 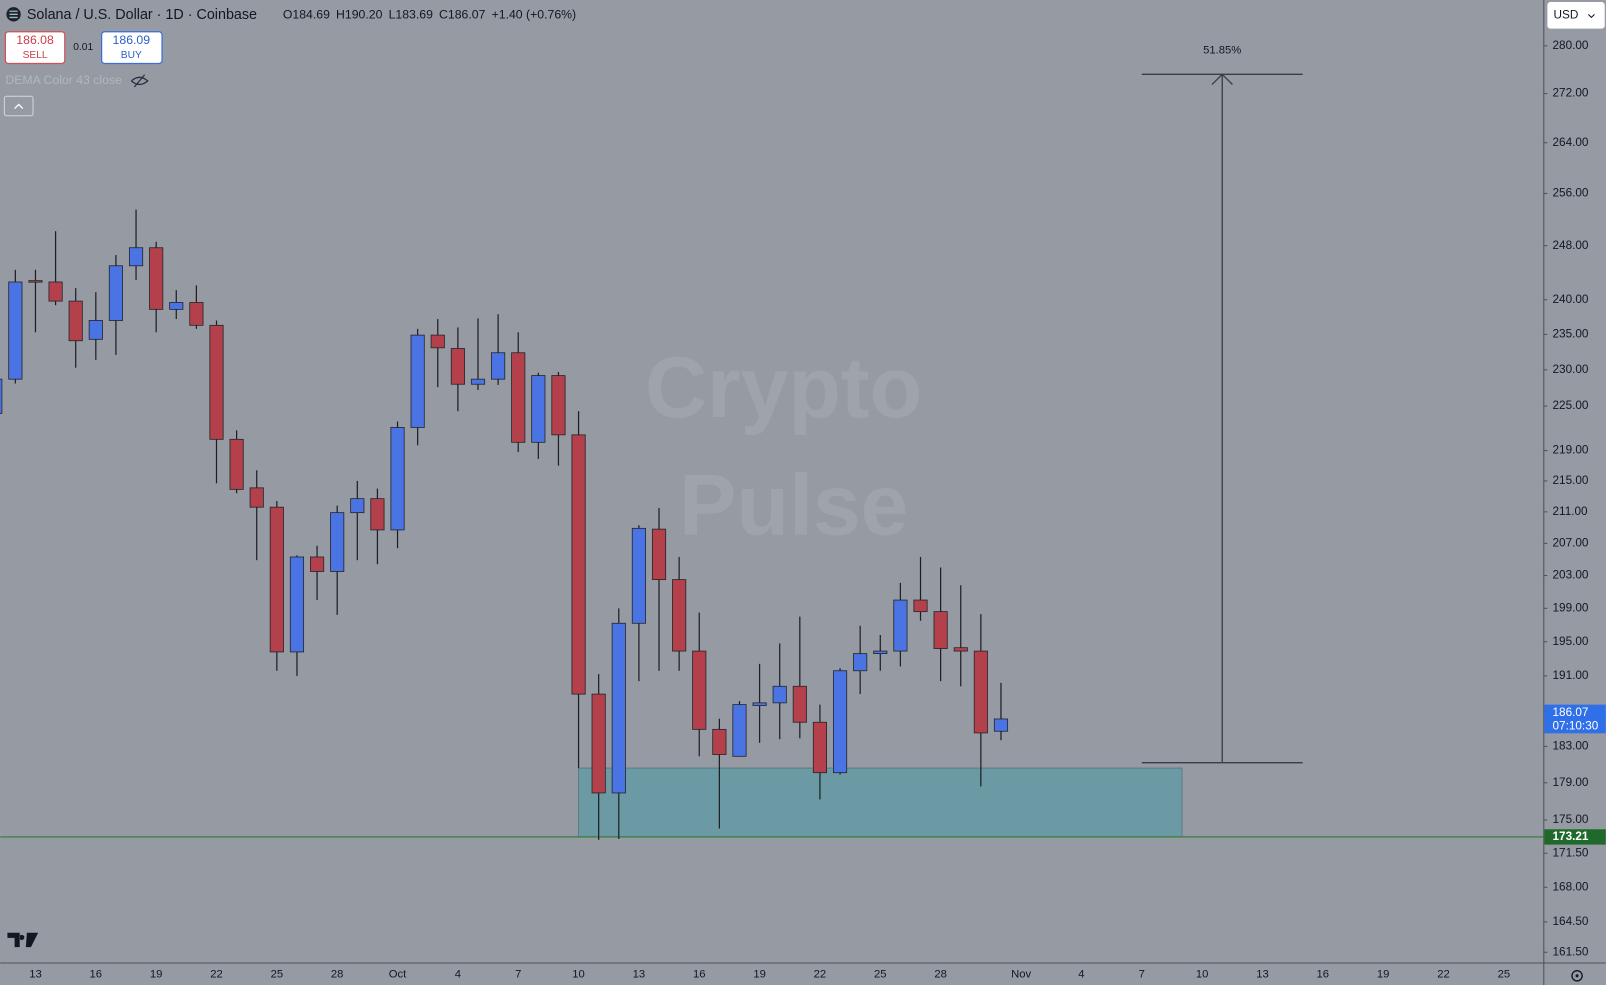 What do you see at coordinates (139, 81) in the screenshot?
I see `visibility-toggle` at bounding box center [139, 81].